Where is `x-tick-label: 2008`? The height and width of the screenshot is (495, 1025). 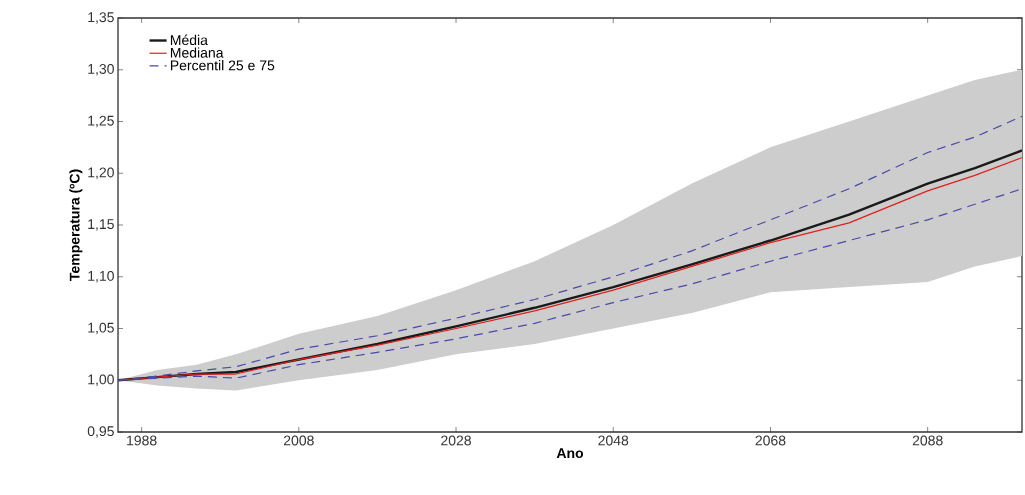 x-tick-label: 2008 is located at coordinates (298, 440).